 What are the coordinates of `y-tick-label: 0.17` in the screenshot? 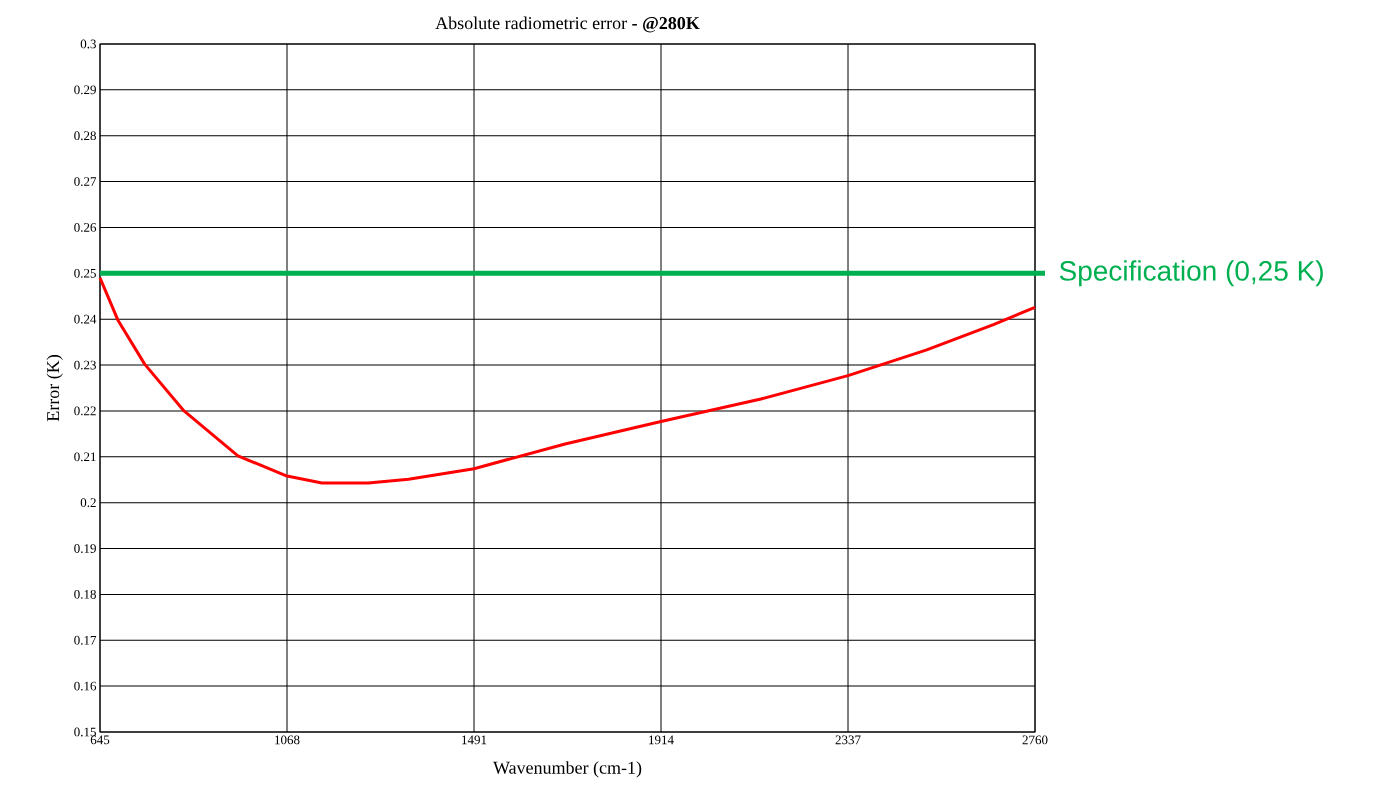 It's located at (85, 640).